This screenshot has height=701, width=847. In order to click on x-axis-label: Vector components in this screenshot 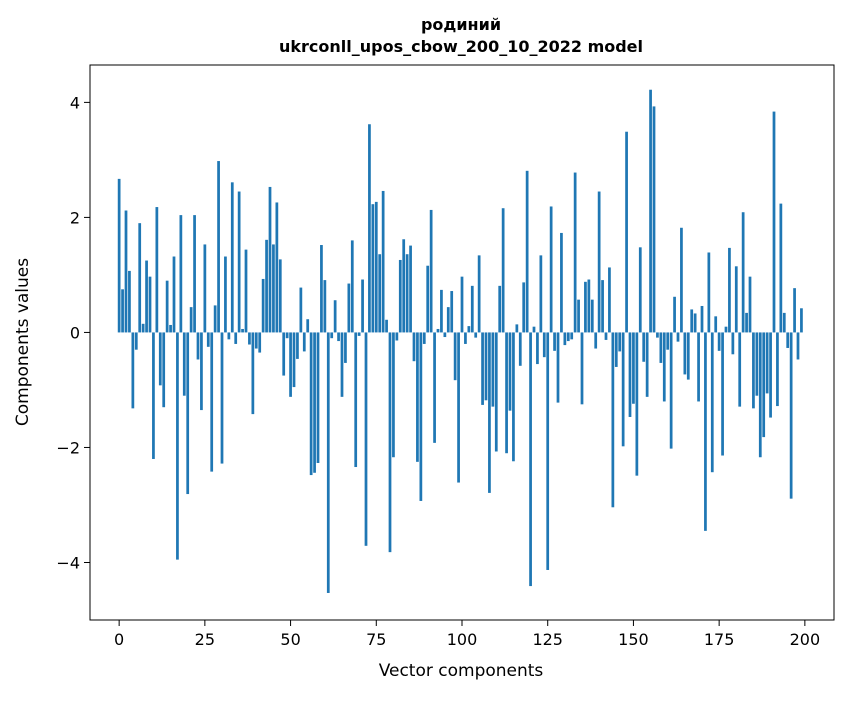, I will do `click(461, 671)`.